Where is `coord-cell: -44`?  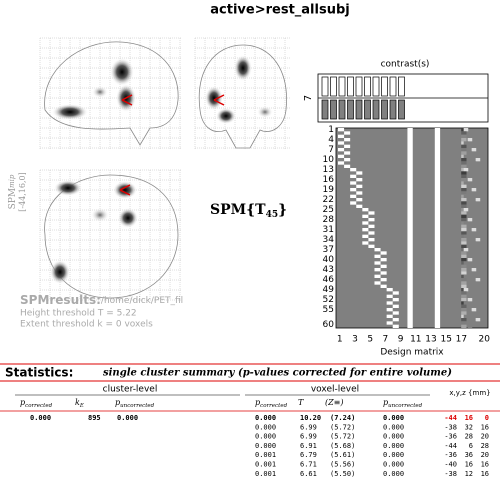
coord-cell: -44 is located at coordinates (450, 418).